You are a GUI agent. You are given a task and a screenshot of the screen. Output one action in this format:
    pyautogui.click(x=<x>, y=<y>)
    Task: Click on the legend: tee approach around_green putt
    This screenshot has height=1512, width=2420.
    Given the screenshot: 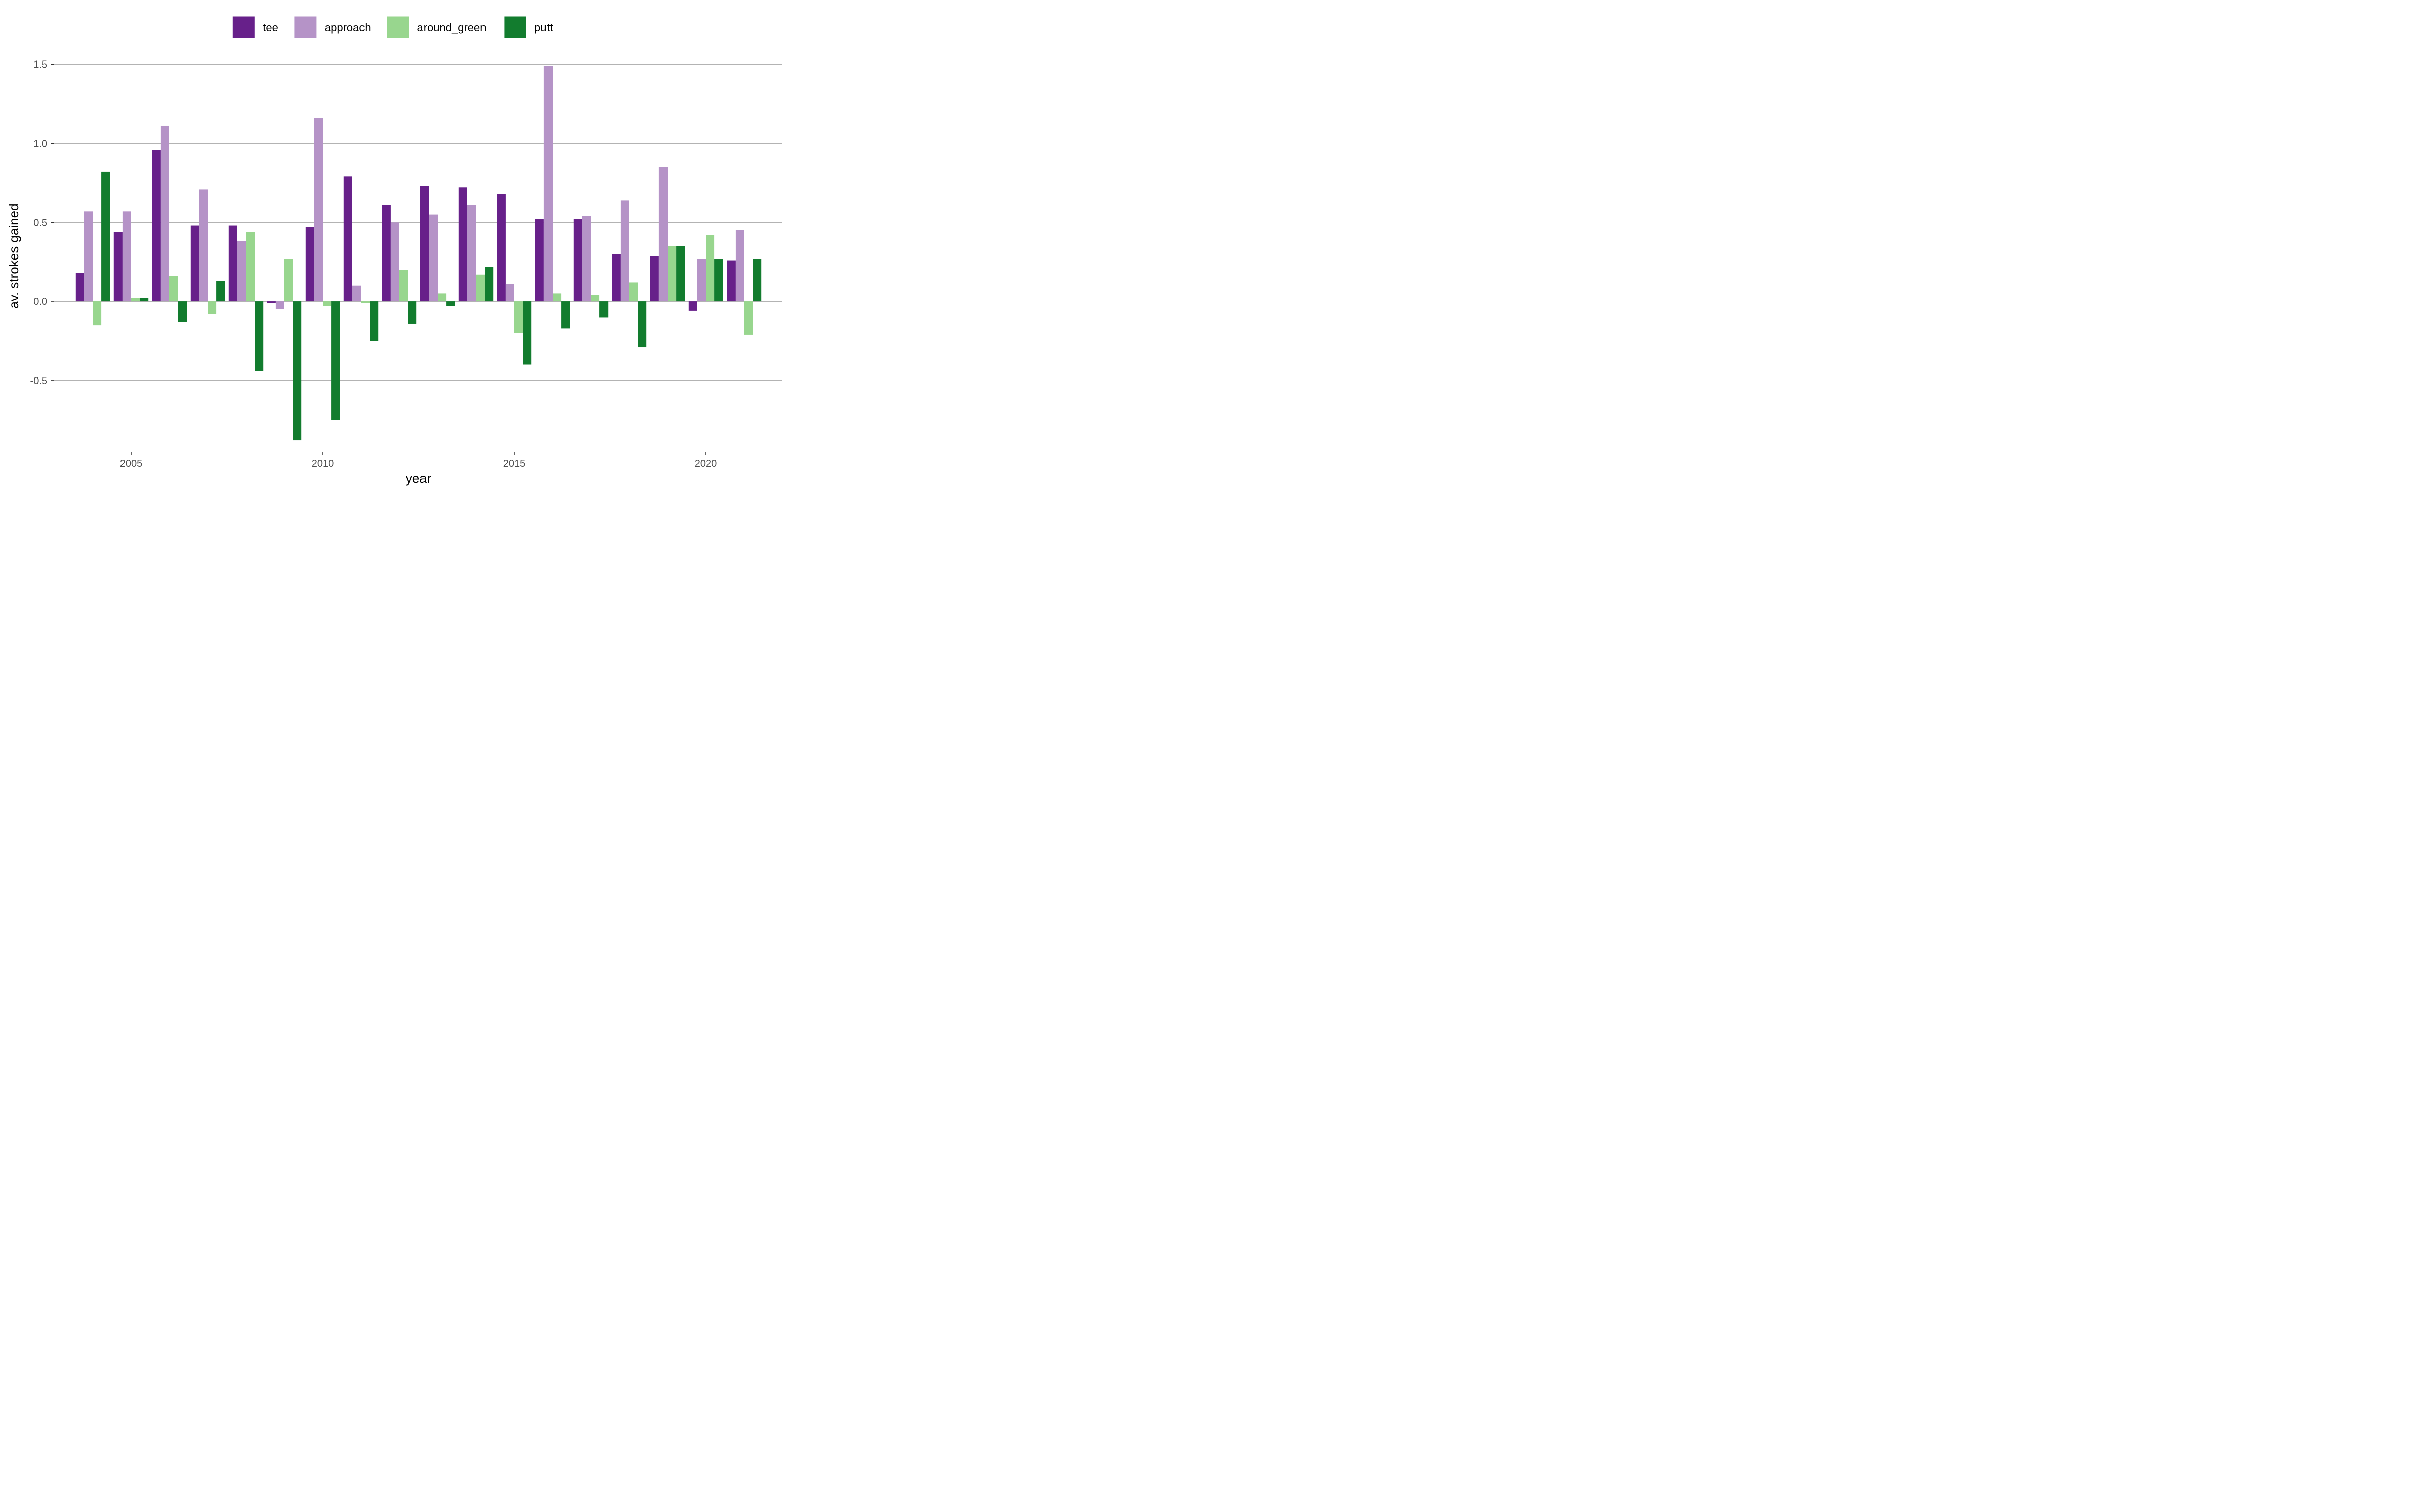 What is the action you would take?
    pyautogui.click(x=392, y=27)
    